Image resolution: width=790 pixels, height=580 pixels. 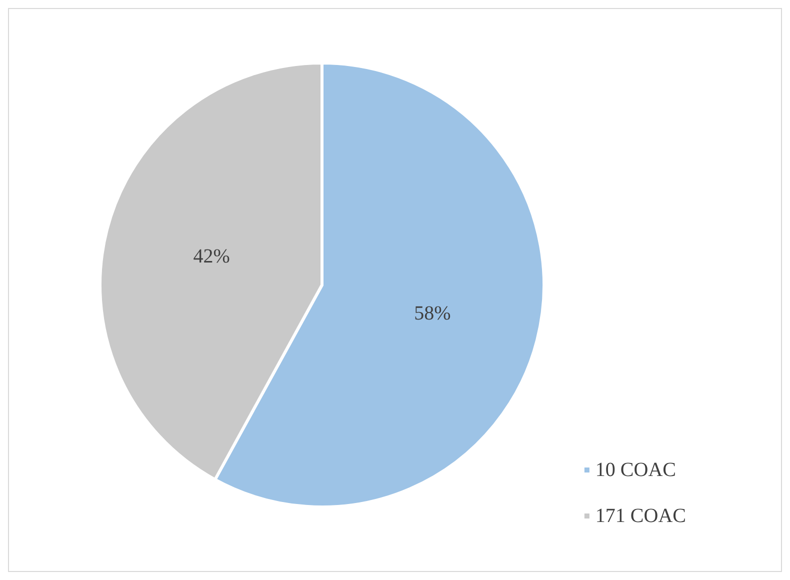 I want to click on legend-label: 10 COAC, so click(x=635, y=470).